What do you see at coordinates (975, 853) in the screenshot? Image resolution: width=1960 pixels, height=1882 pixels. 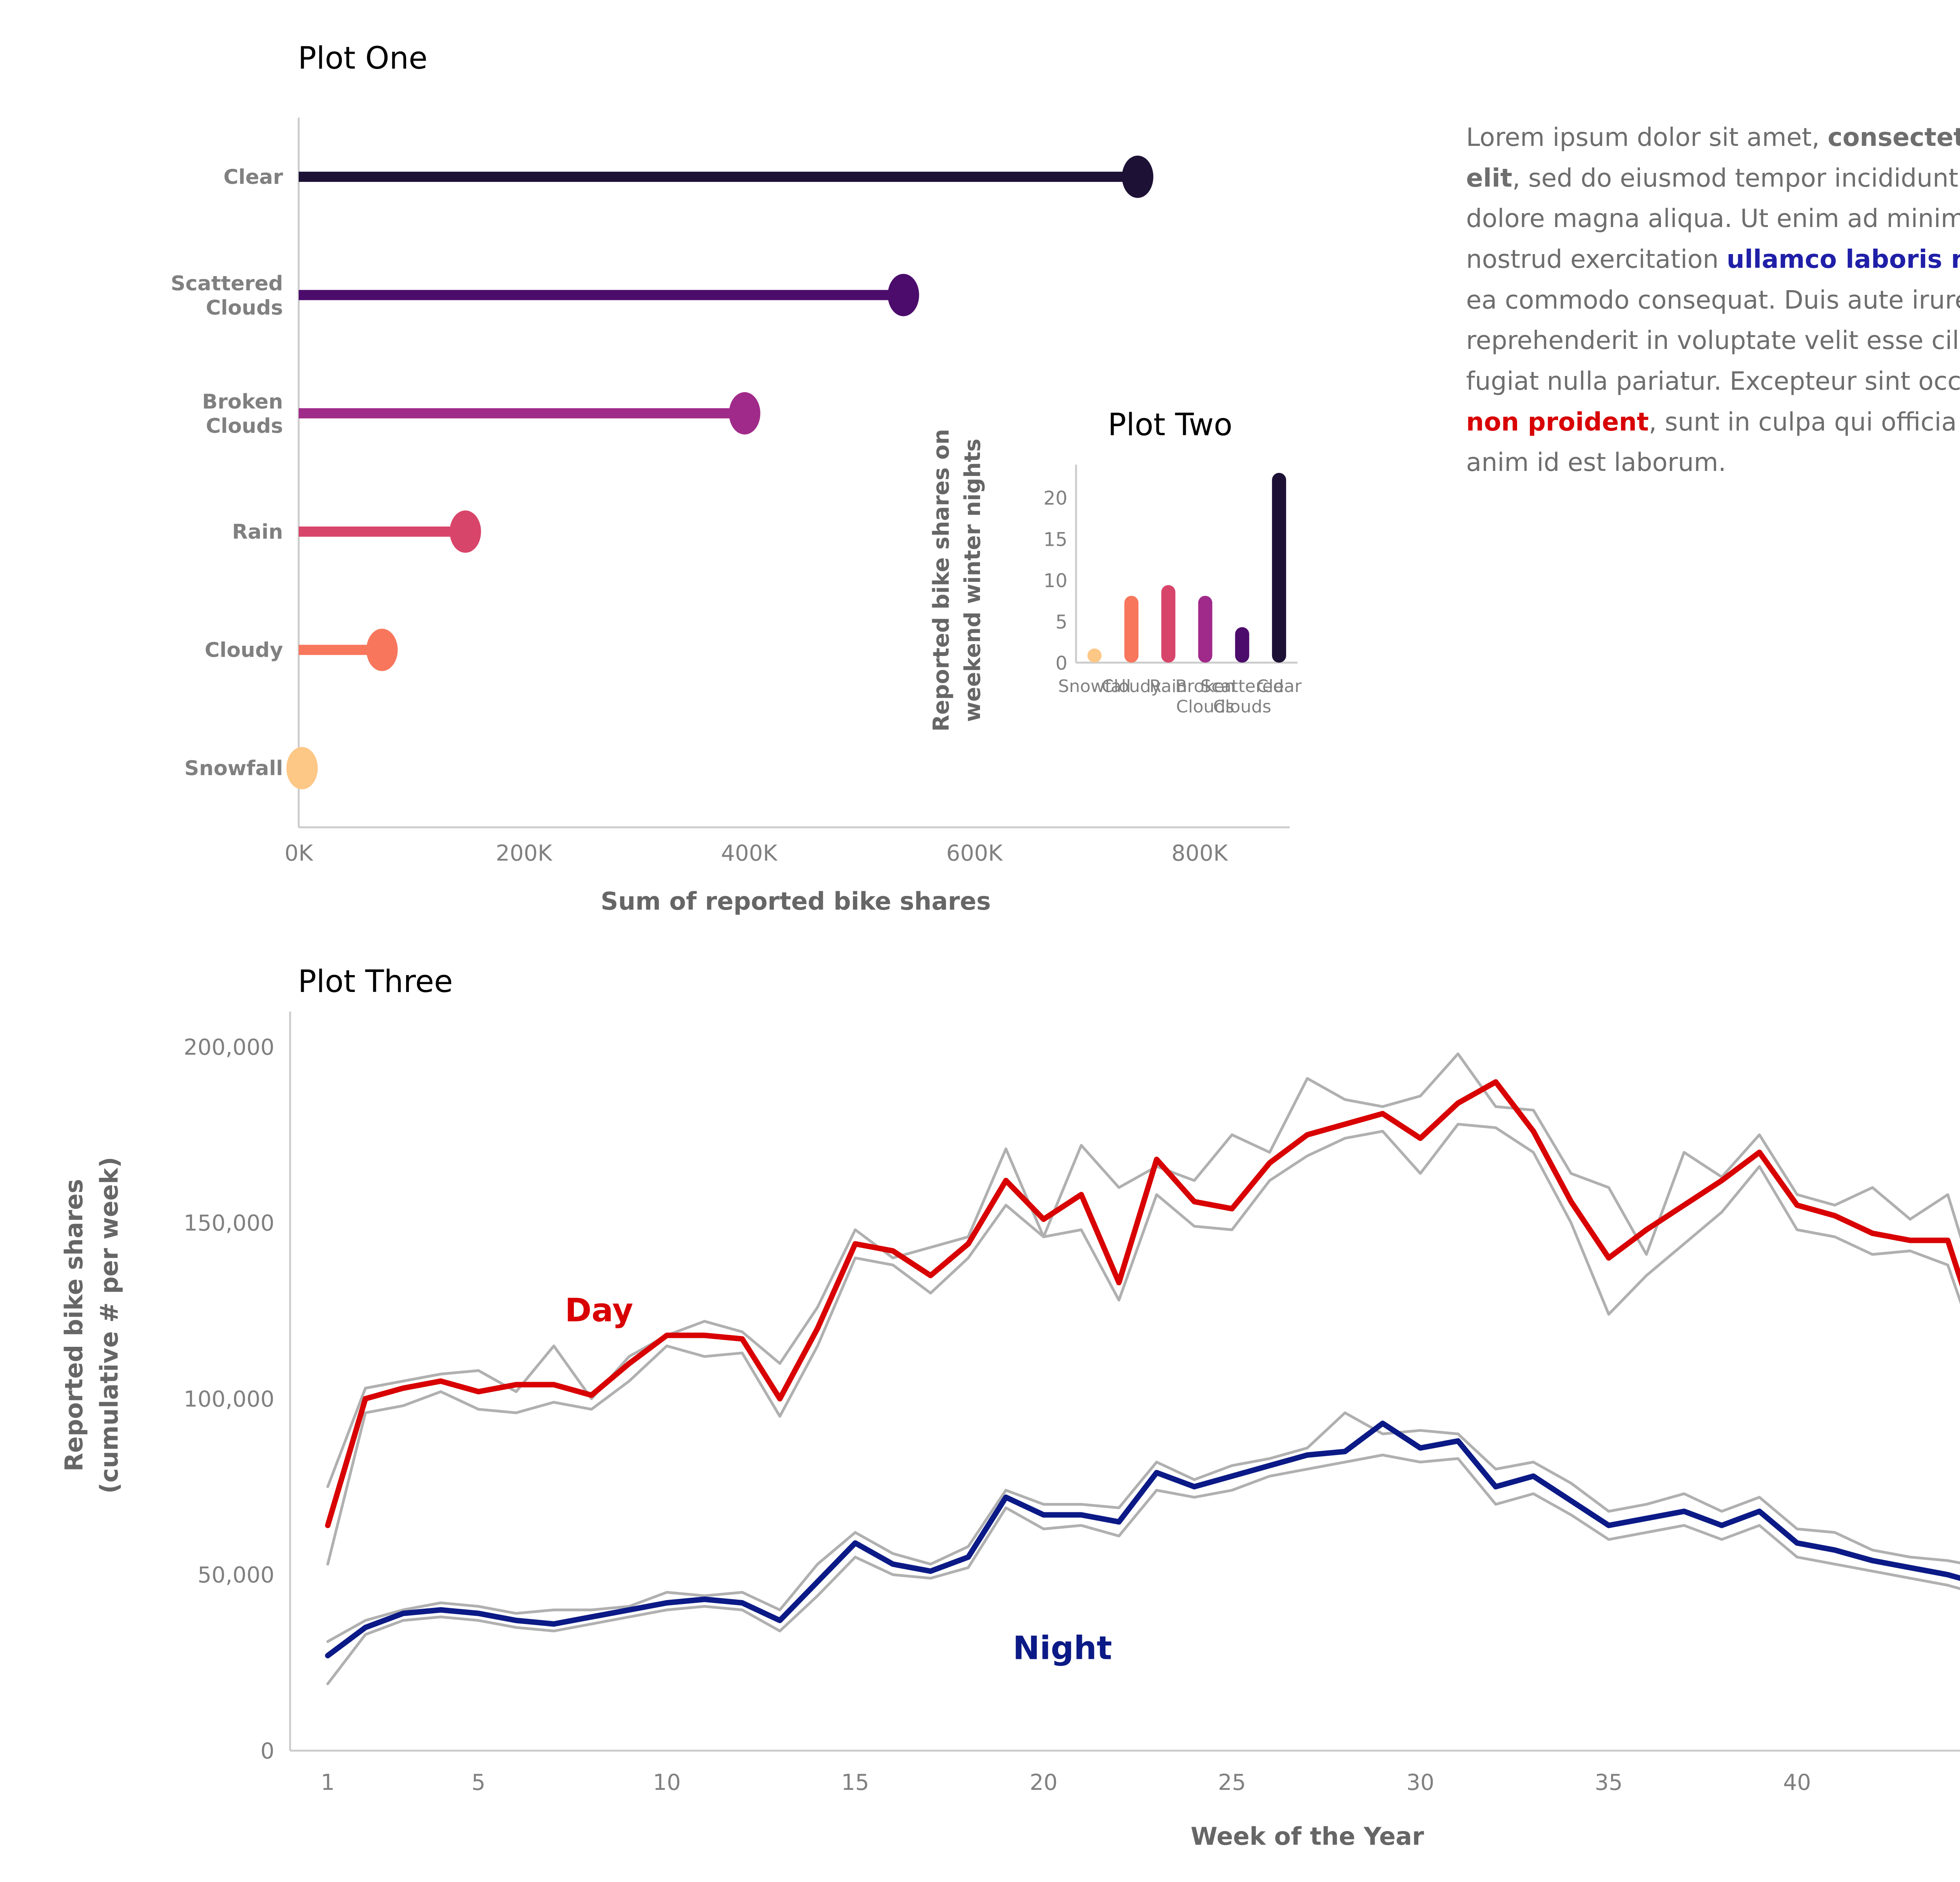 I see `plot-one-x-tick: 600K` at bounding box center [975, 853].